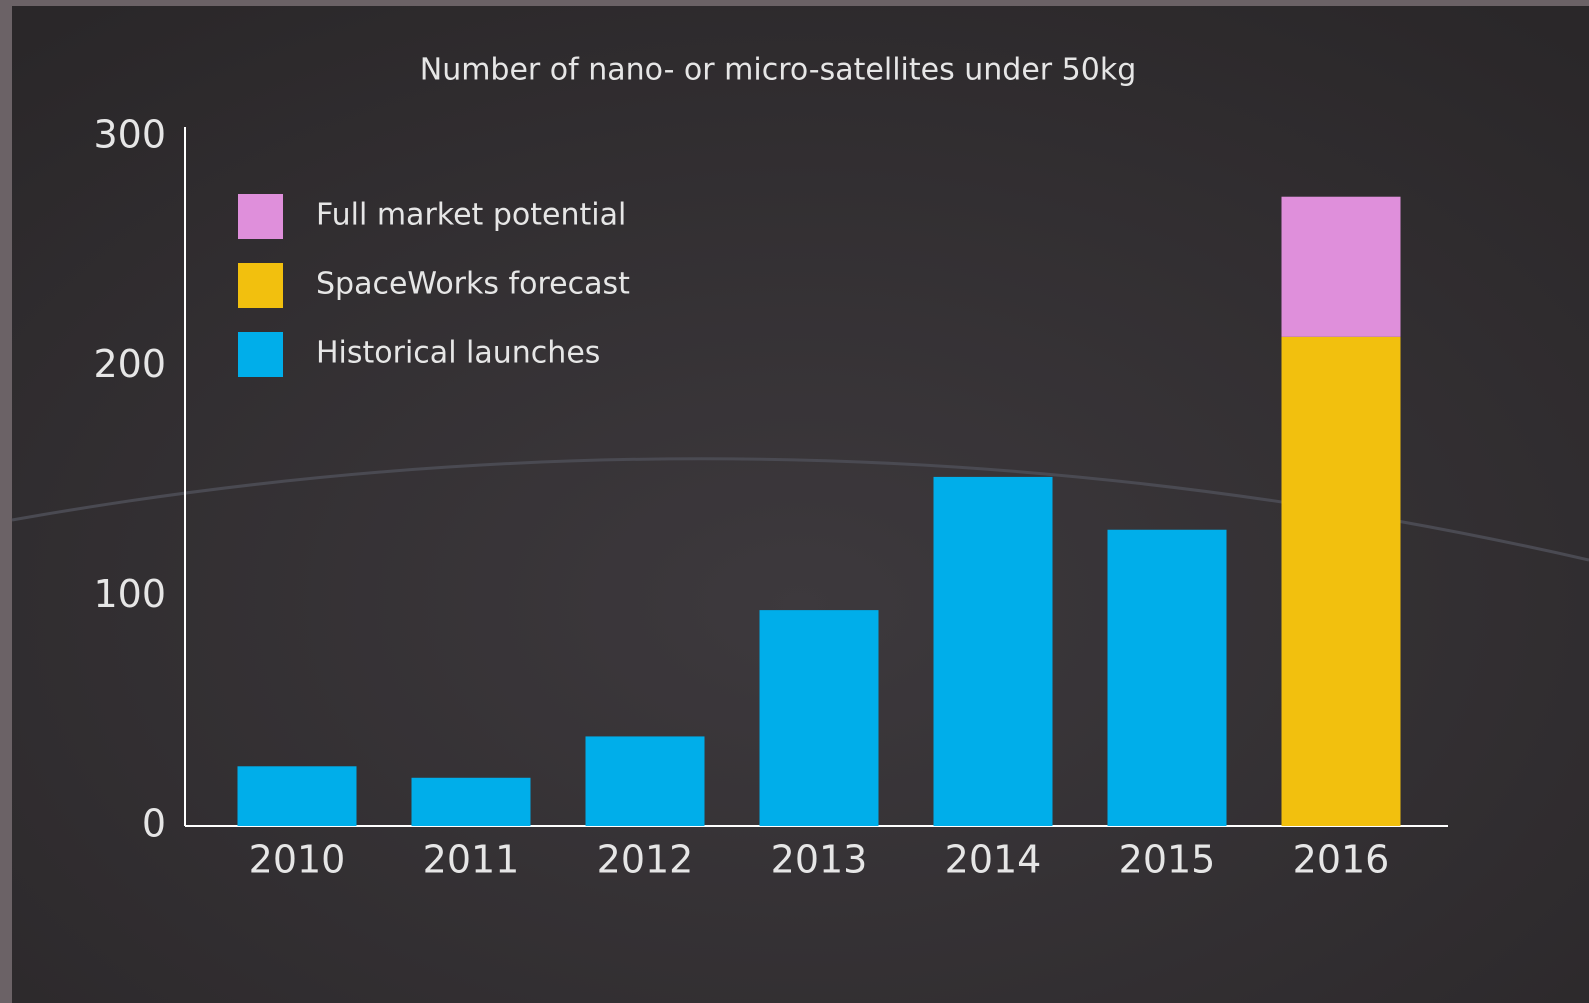 The height and width of the screenshot is (1003, 1589). What do you see at coordinates (1167, 860) in the screenshot?
I see `x-tick-label: 2015` at bounding box center [1167, 860].